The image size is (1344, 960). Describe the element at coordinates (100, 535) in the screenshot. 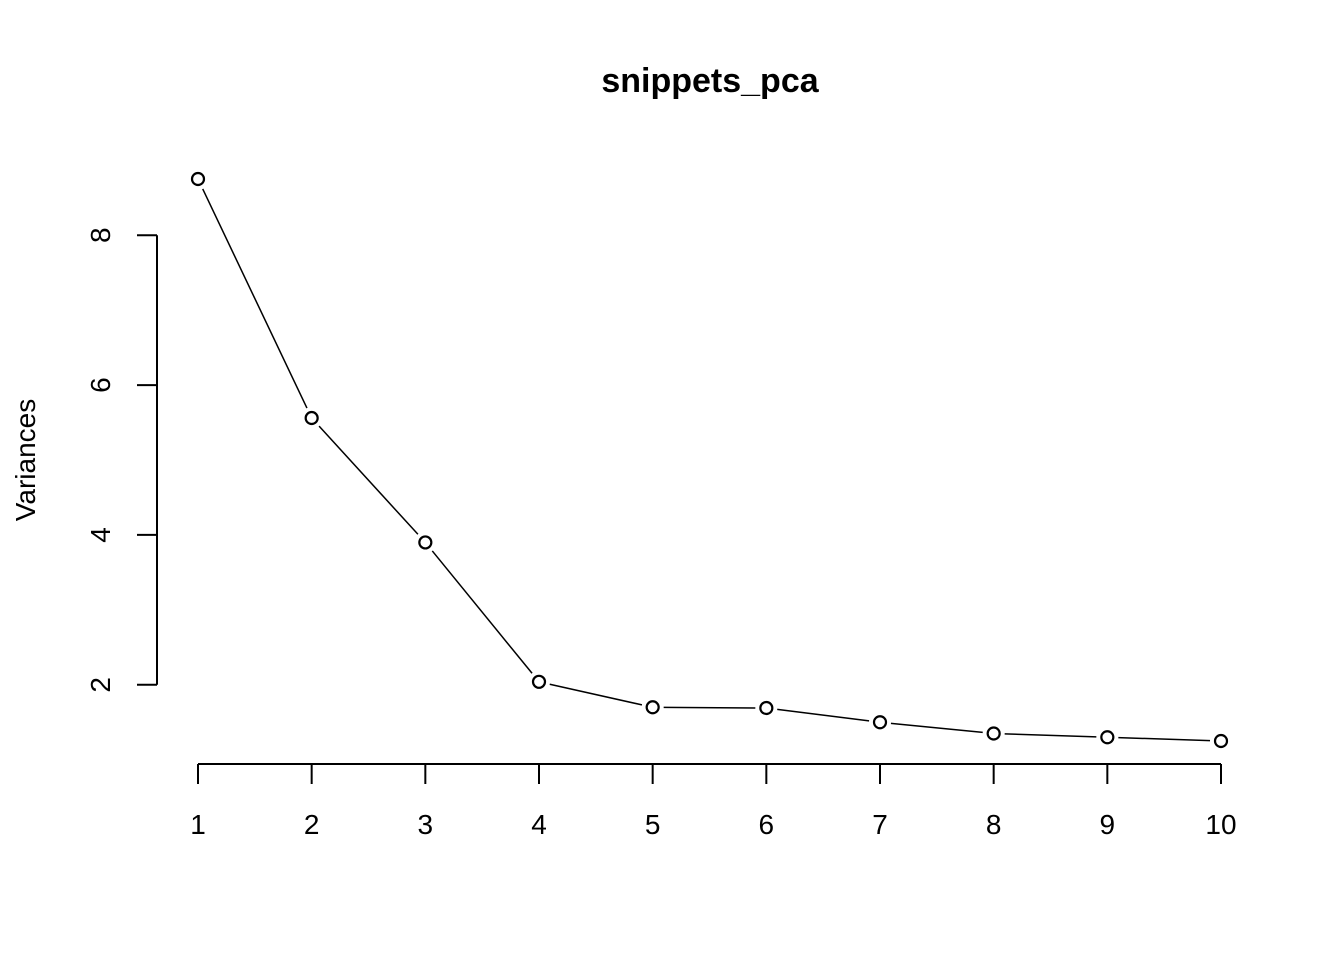

I see `y-tick-label: 4` at that location.